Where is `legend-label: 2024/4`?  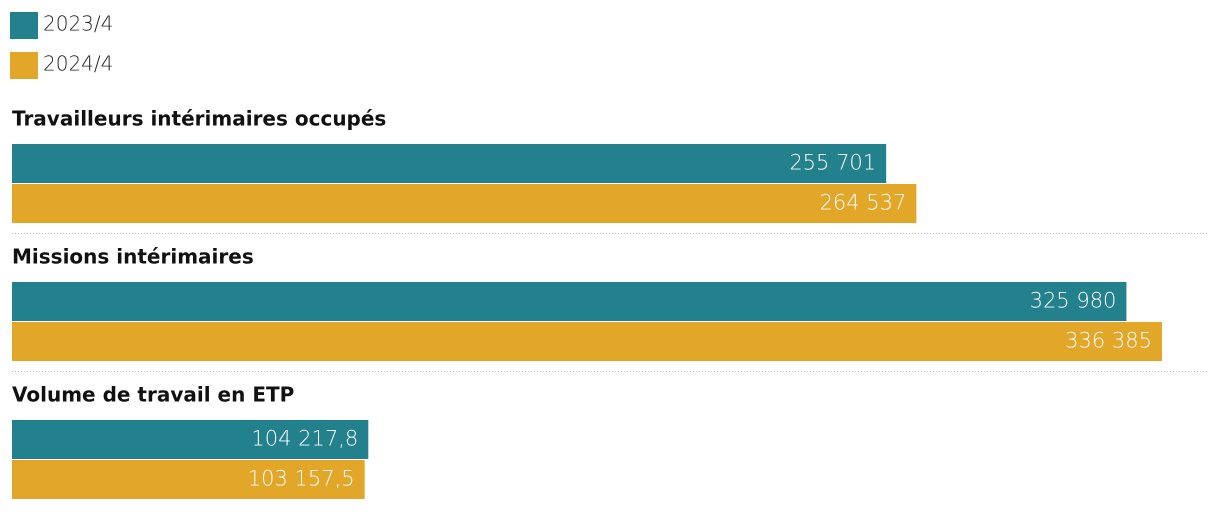
legend-label: 2024/4 is located at coordinates (78, 64).